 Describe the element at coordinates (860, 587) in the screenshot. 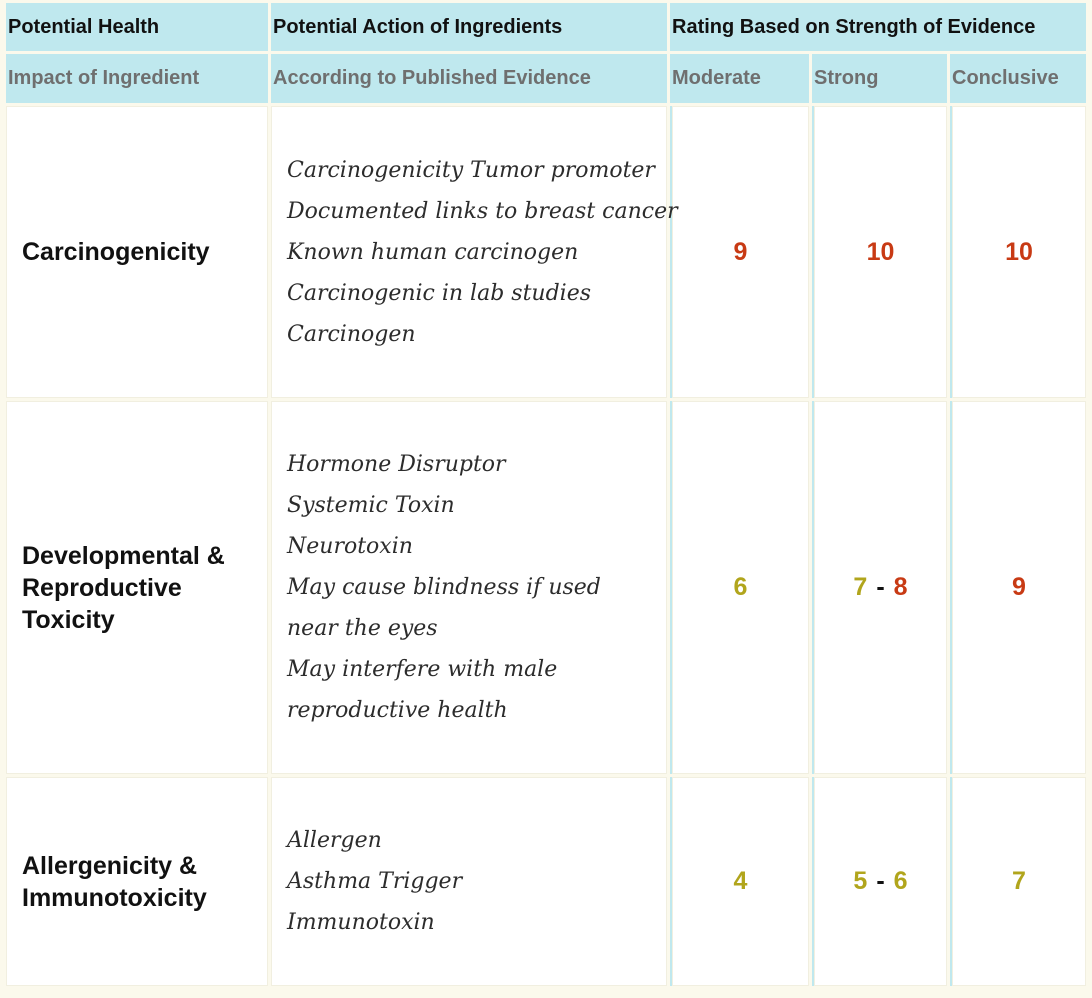

I see `rating-value-from: 7` at that location.